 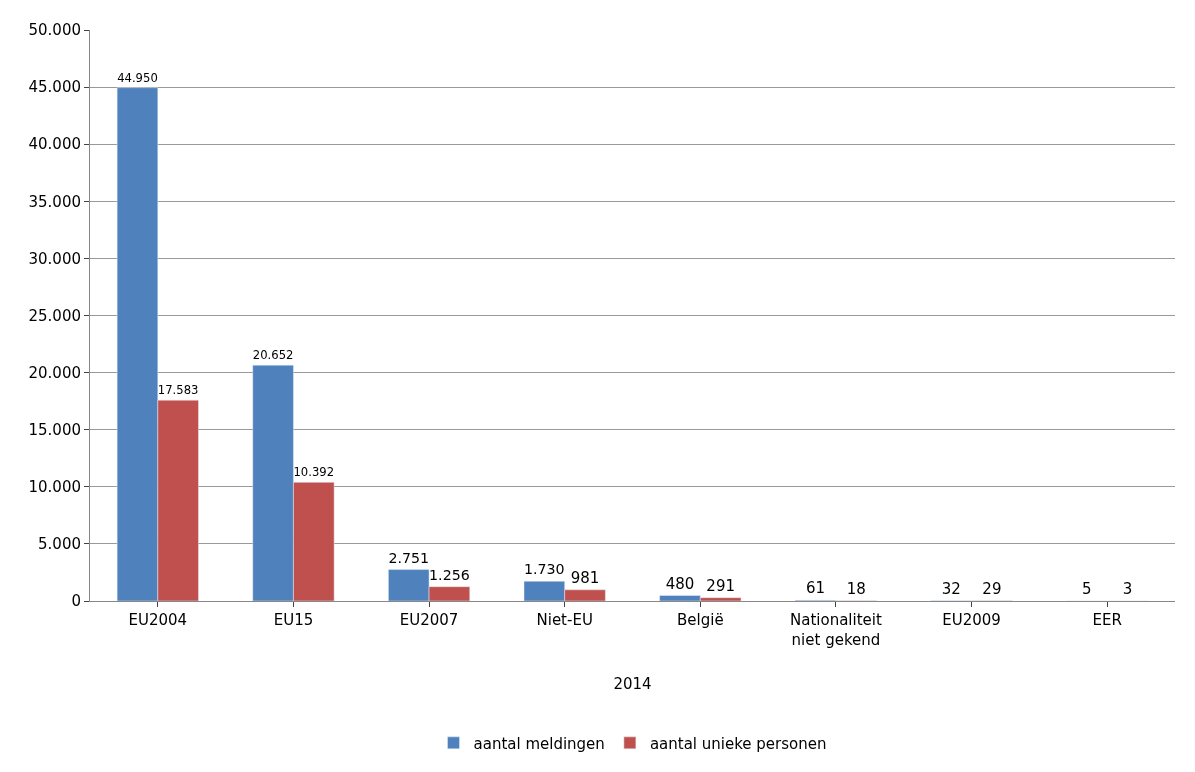 What do you see at coordinates (856, 588) in the screenshot?
I see `data-label: 18` at bounding box center [856, 588].